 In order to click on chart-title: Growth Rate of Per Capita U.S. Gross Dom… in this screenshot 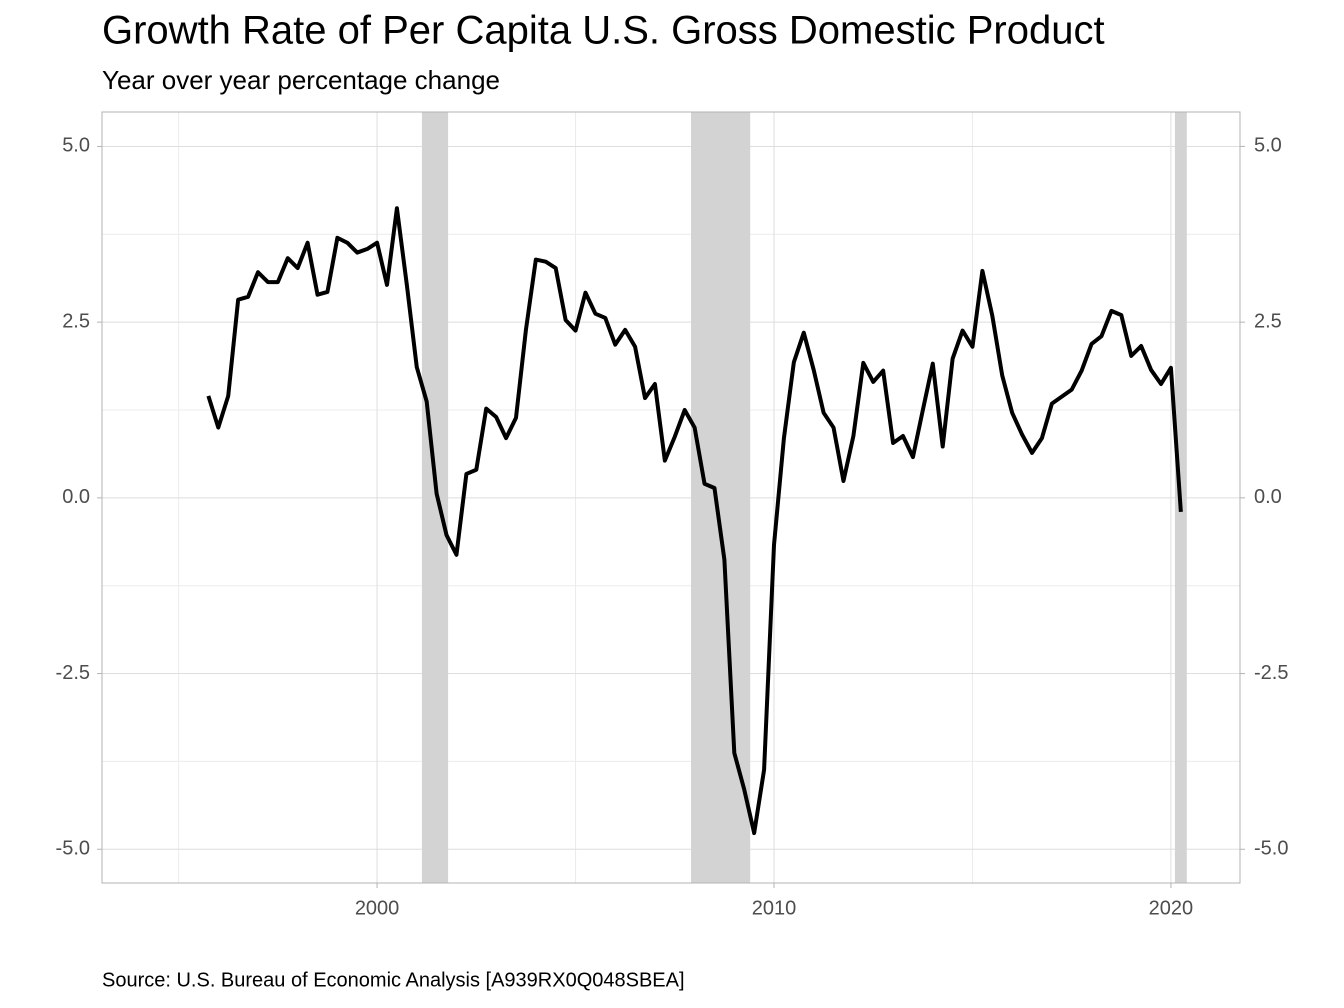, I will do `click(603, 31)`.